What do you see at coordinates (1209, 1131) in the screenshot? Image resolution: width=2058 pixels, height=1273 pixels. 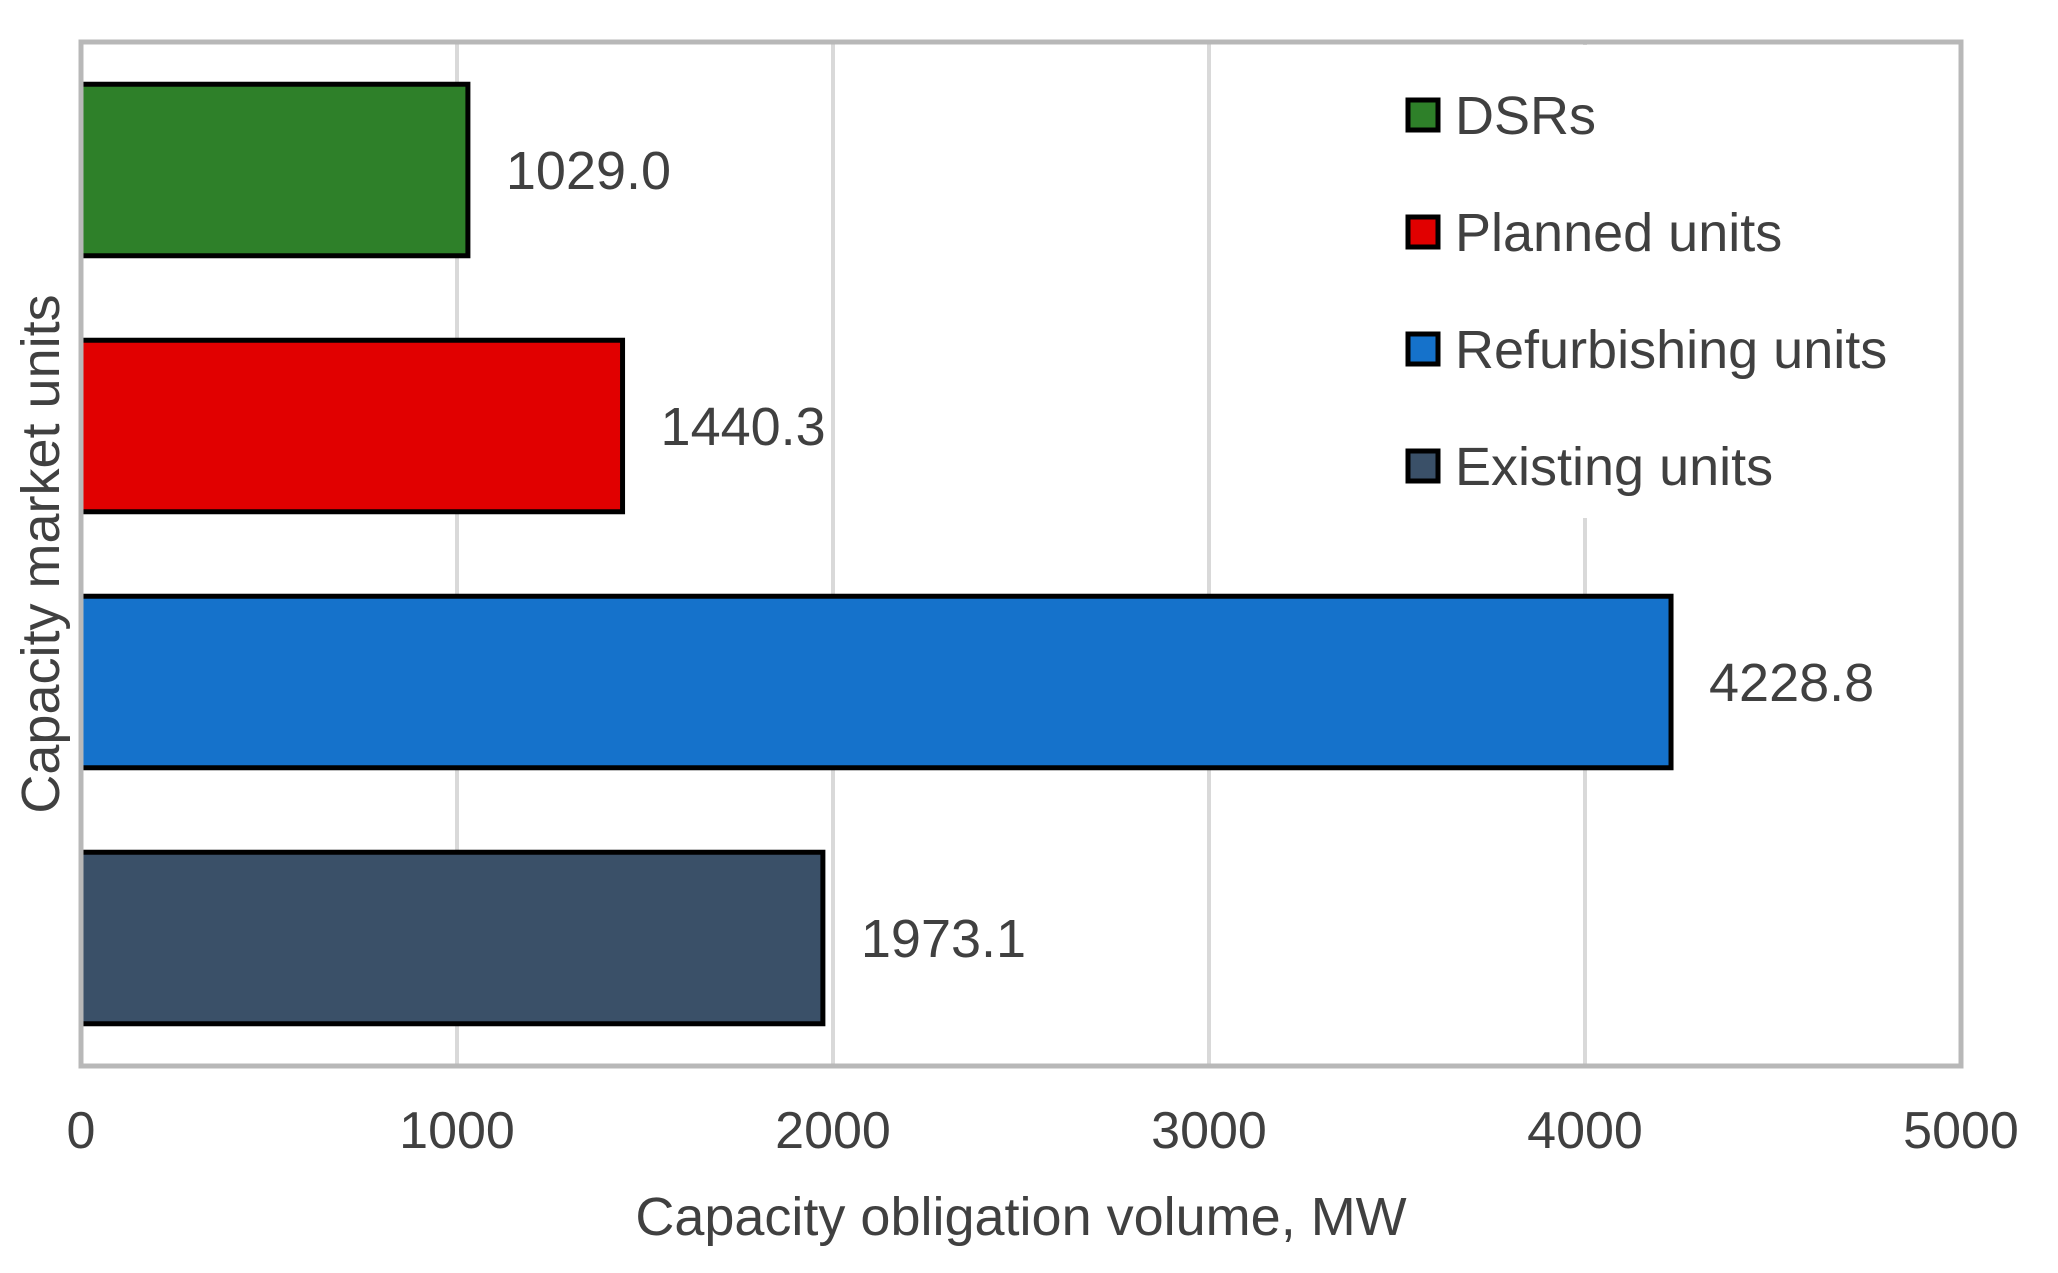 I see `x-tick-label-3000: 3000` at bounding box center [1209, 1131].